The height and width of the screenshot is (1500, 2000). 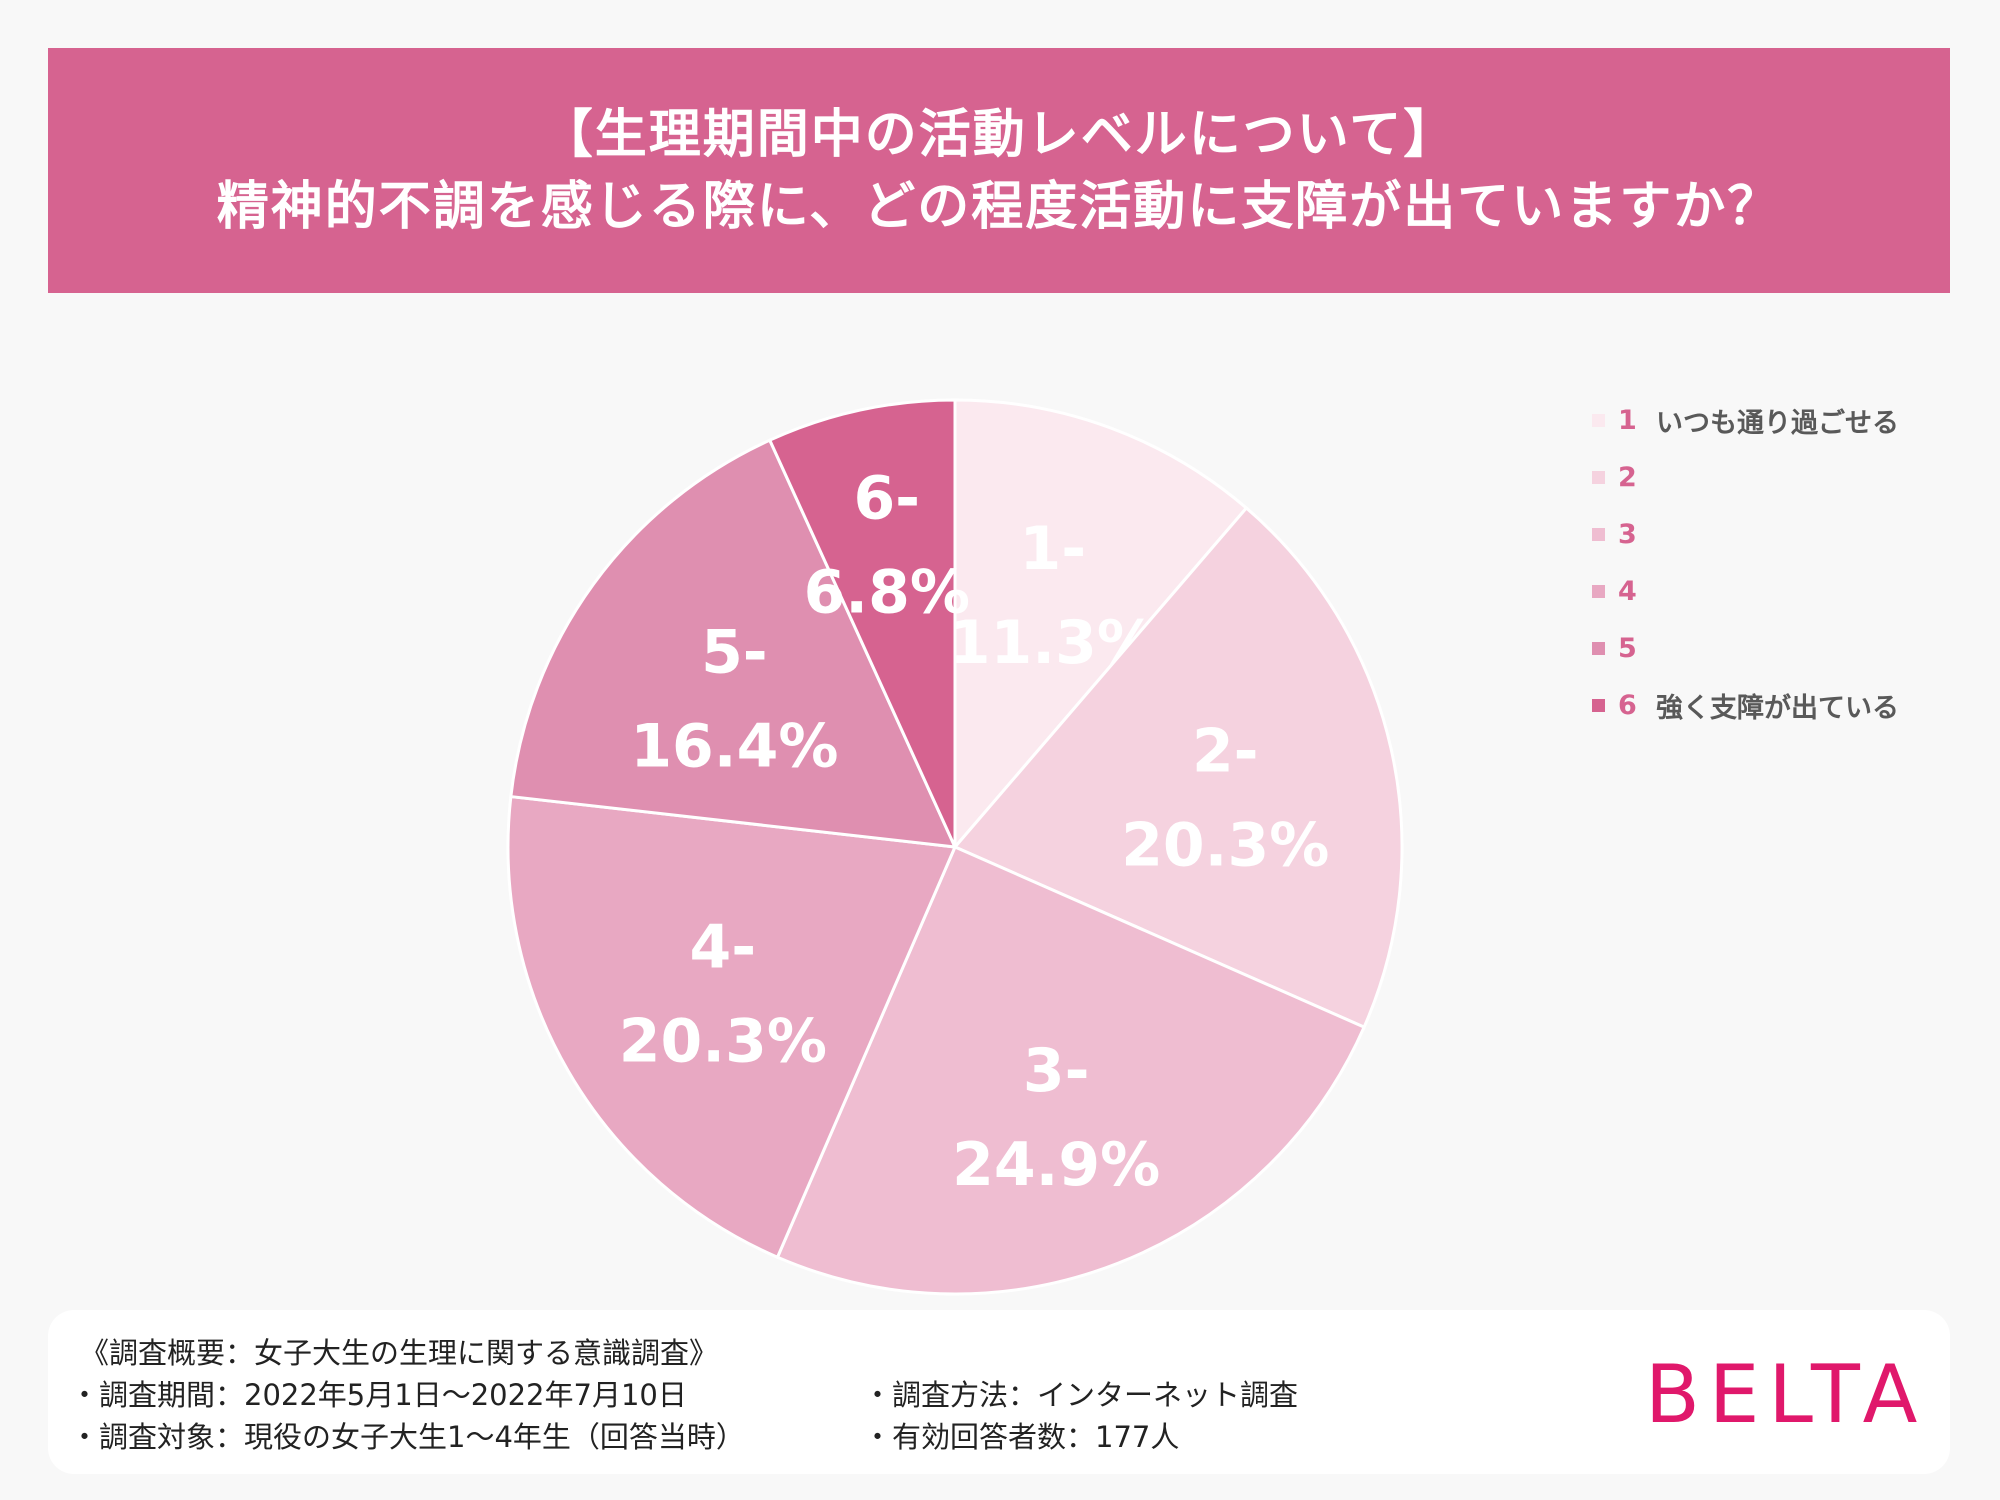 I want to click on slice-label-4: 4- 20.3%, so click(x=723, y=994).